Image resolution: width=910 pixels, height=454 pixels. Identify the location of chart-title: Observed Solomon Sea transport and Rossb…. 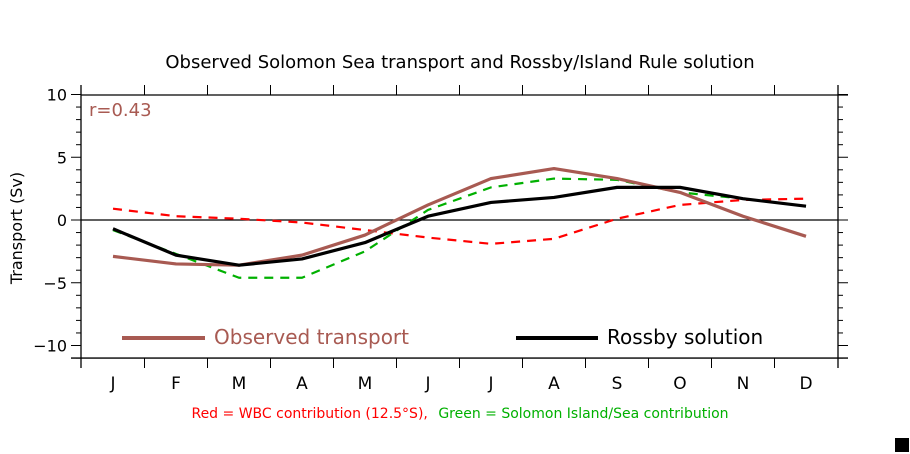
(459, 62).